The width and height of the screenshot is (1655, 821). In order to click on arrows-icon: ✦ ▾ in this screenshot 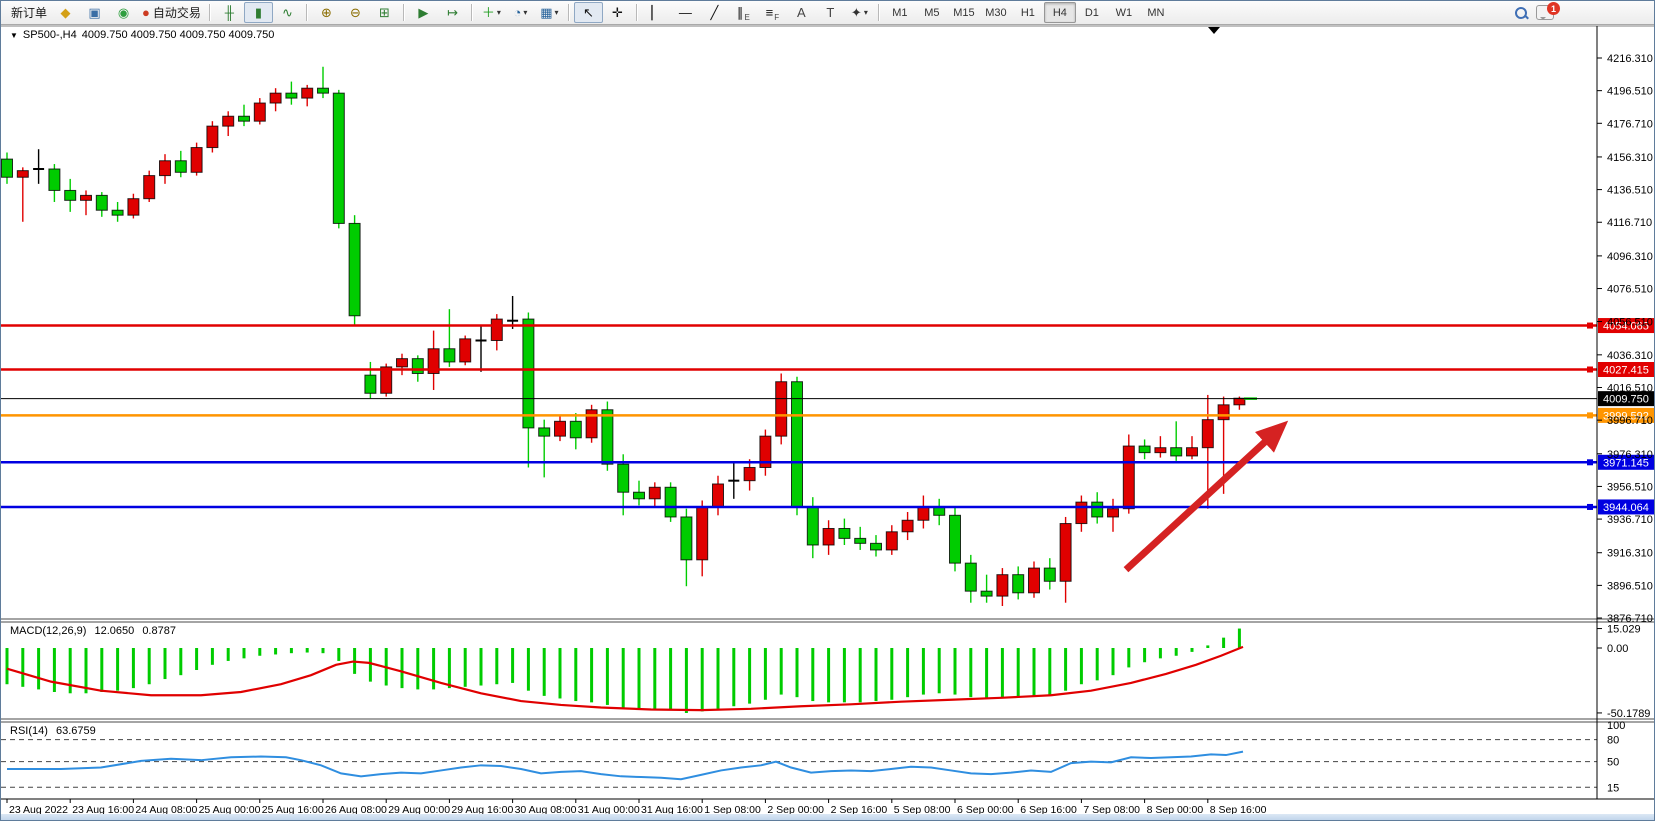, I will do `click(859, 12)`.